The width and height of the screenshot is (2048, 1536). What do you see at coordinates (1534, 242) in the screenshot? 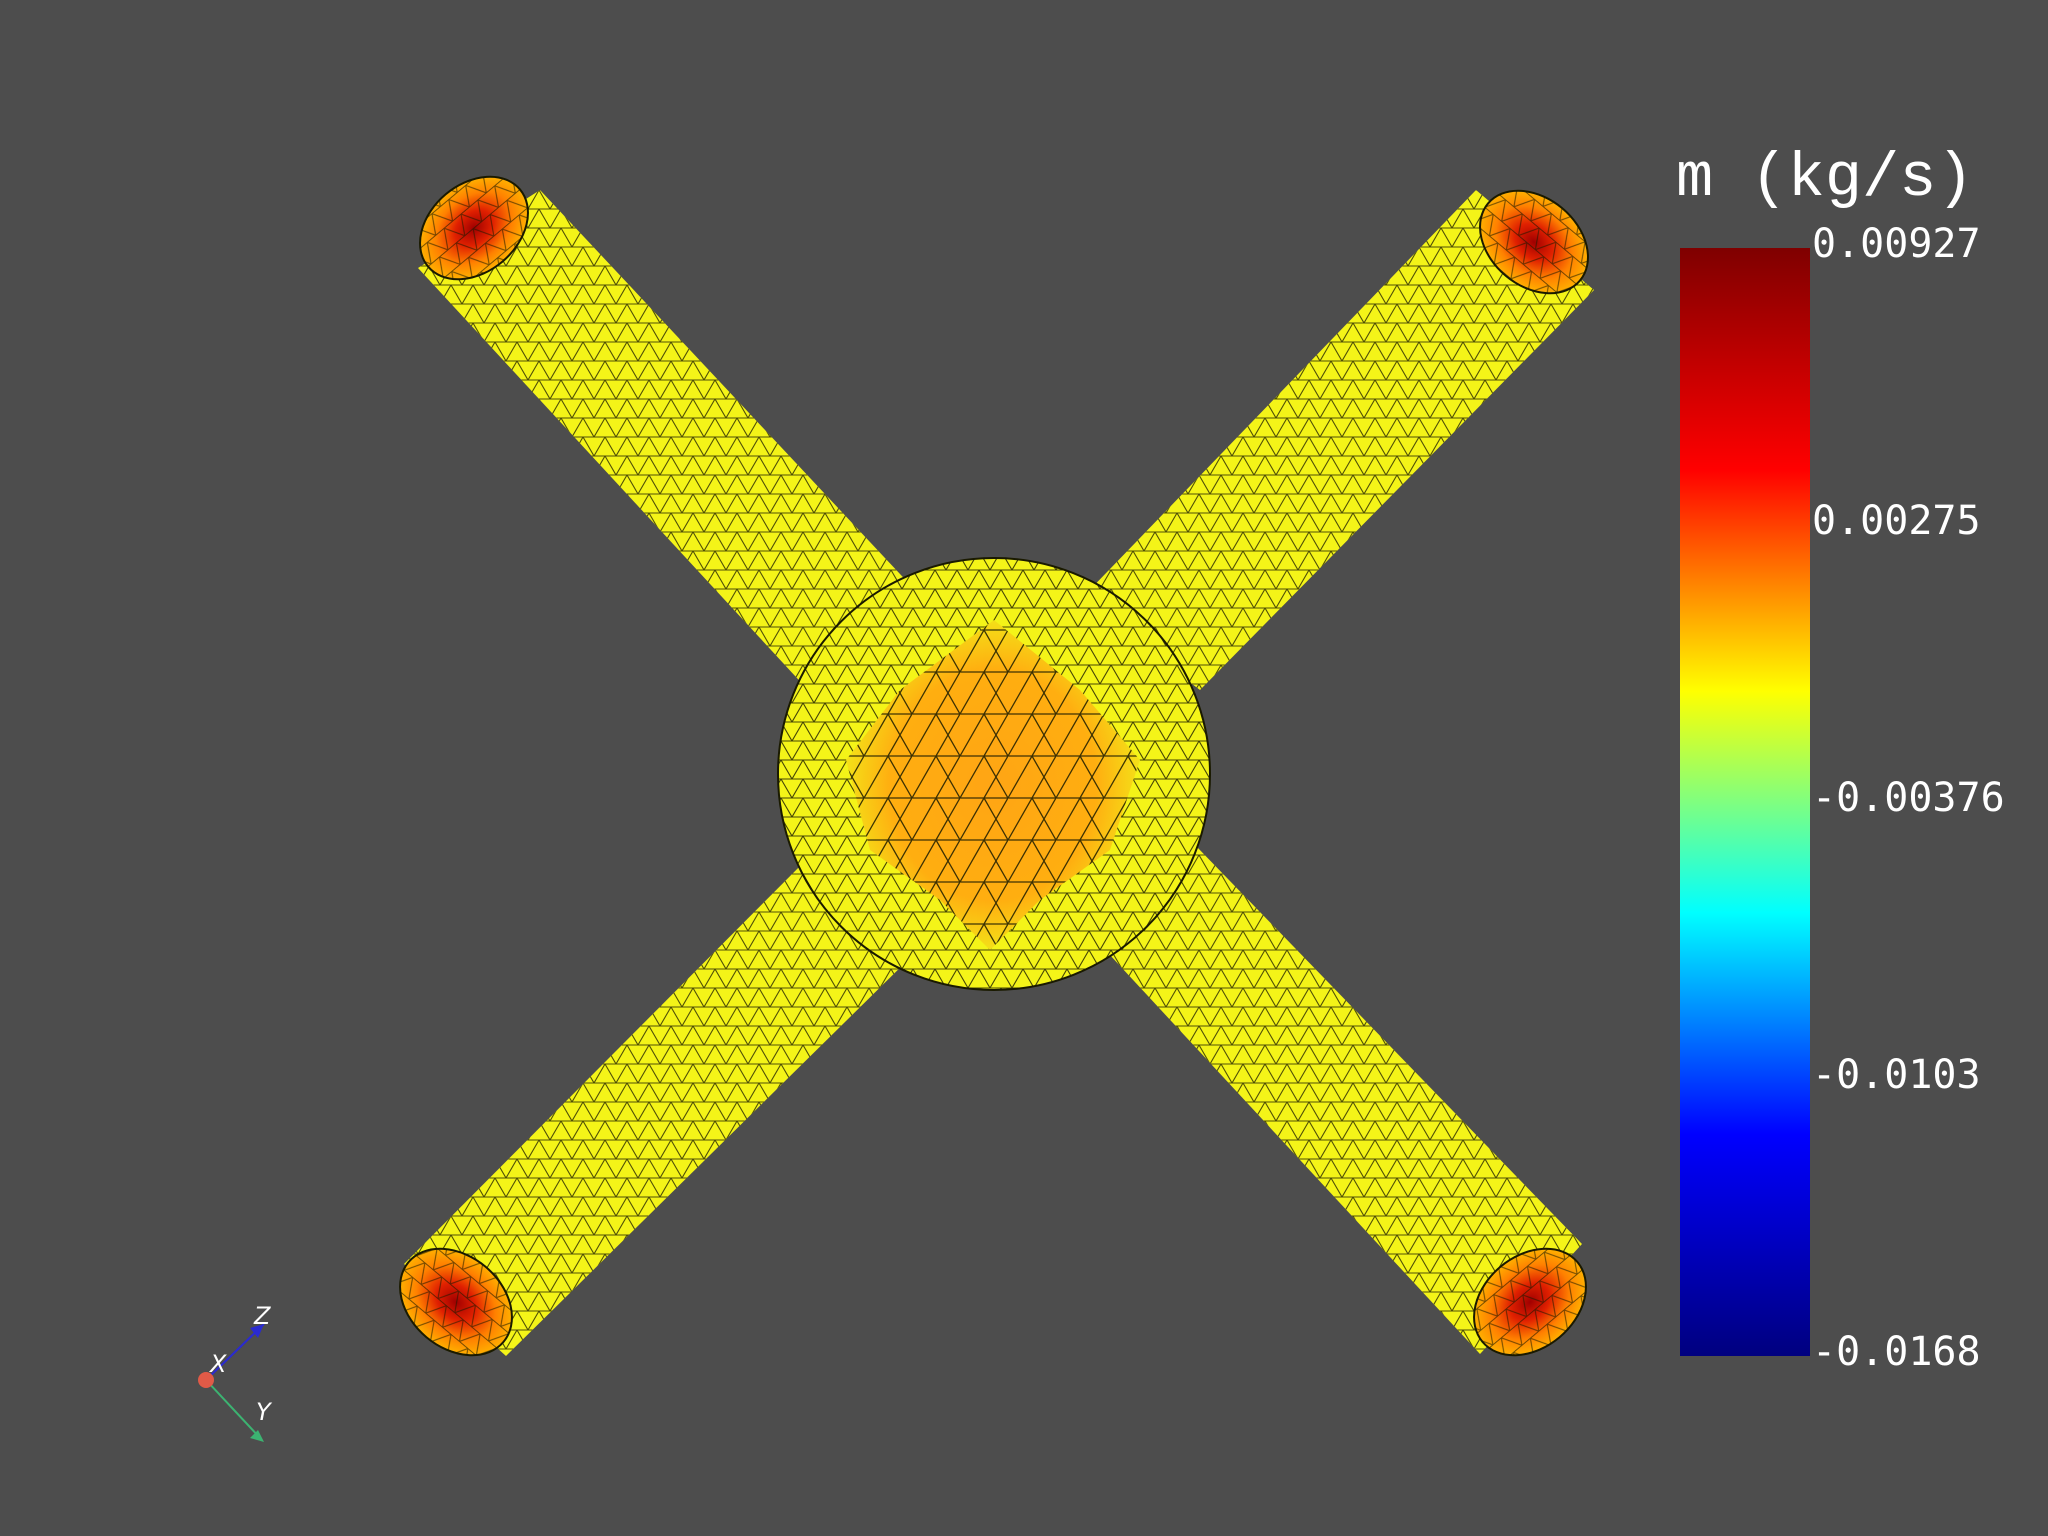
I see `outlet-upper-right` at bounding box center [1534, 242].